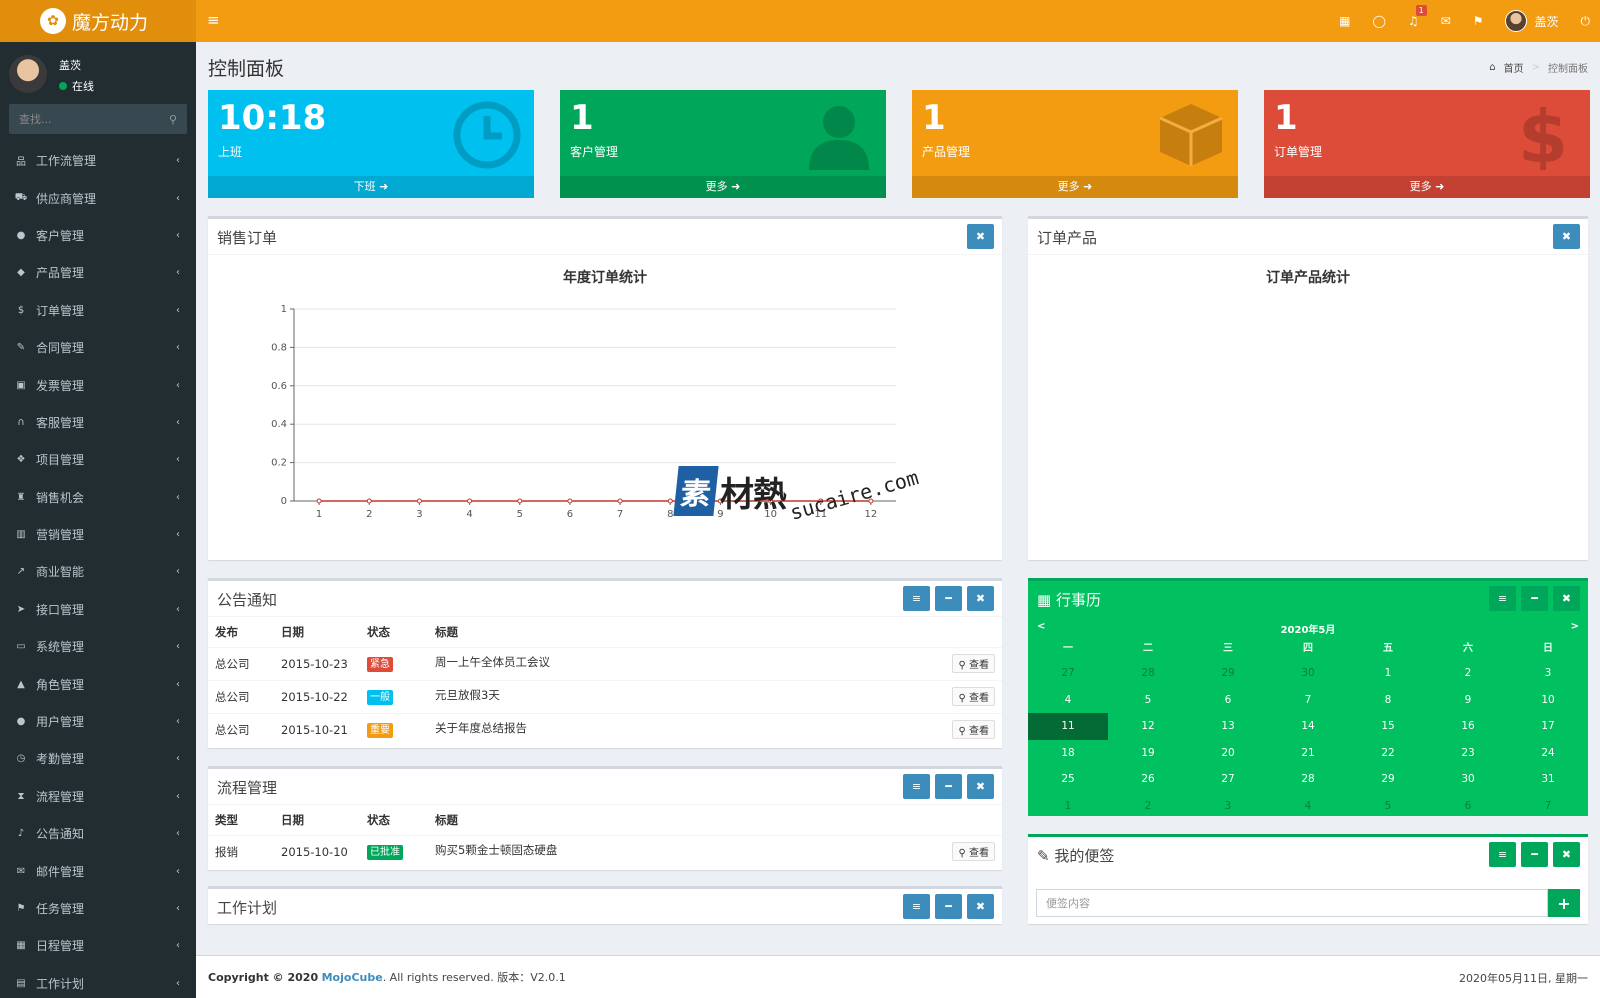  I want to click on sidebar-item: ➤ 接口管理 ‹, so click(98, 609).